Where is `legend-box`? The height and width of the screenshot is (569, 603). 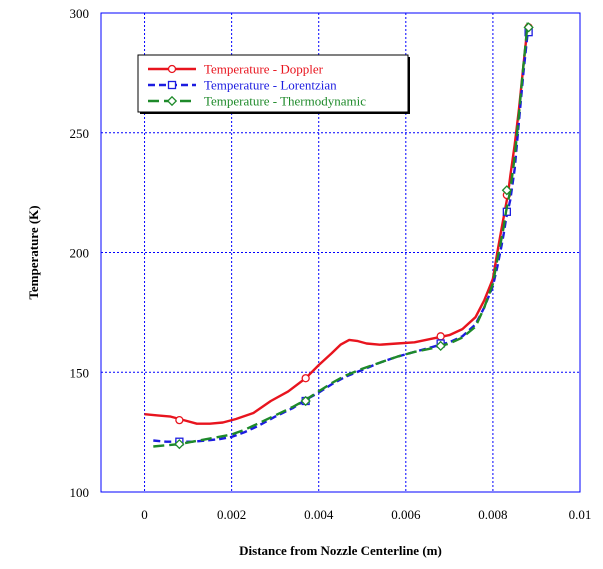 legend-box is located at coordinates (273, 83).